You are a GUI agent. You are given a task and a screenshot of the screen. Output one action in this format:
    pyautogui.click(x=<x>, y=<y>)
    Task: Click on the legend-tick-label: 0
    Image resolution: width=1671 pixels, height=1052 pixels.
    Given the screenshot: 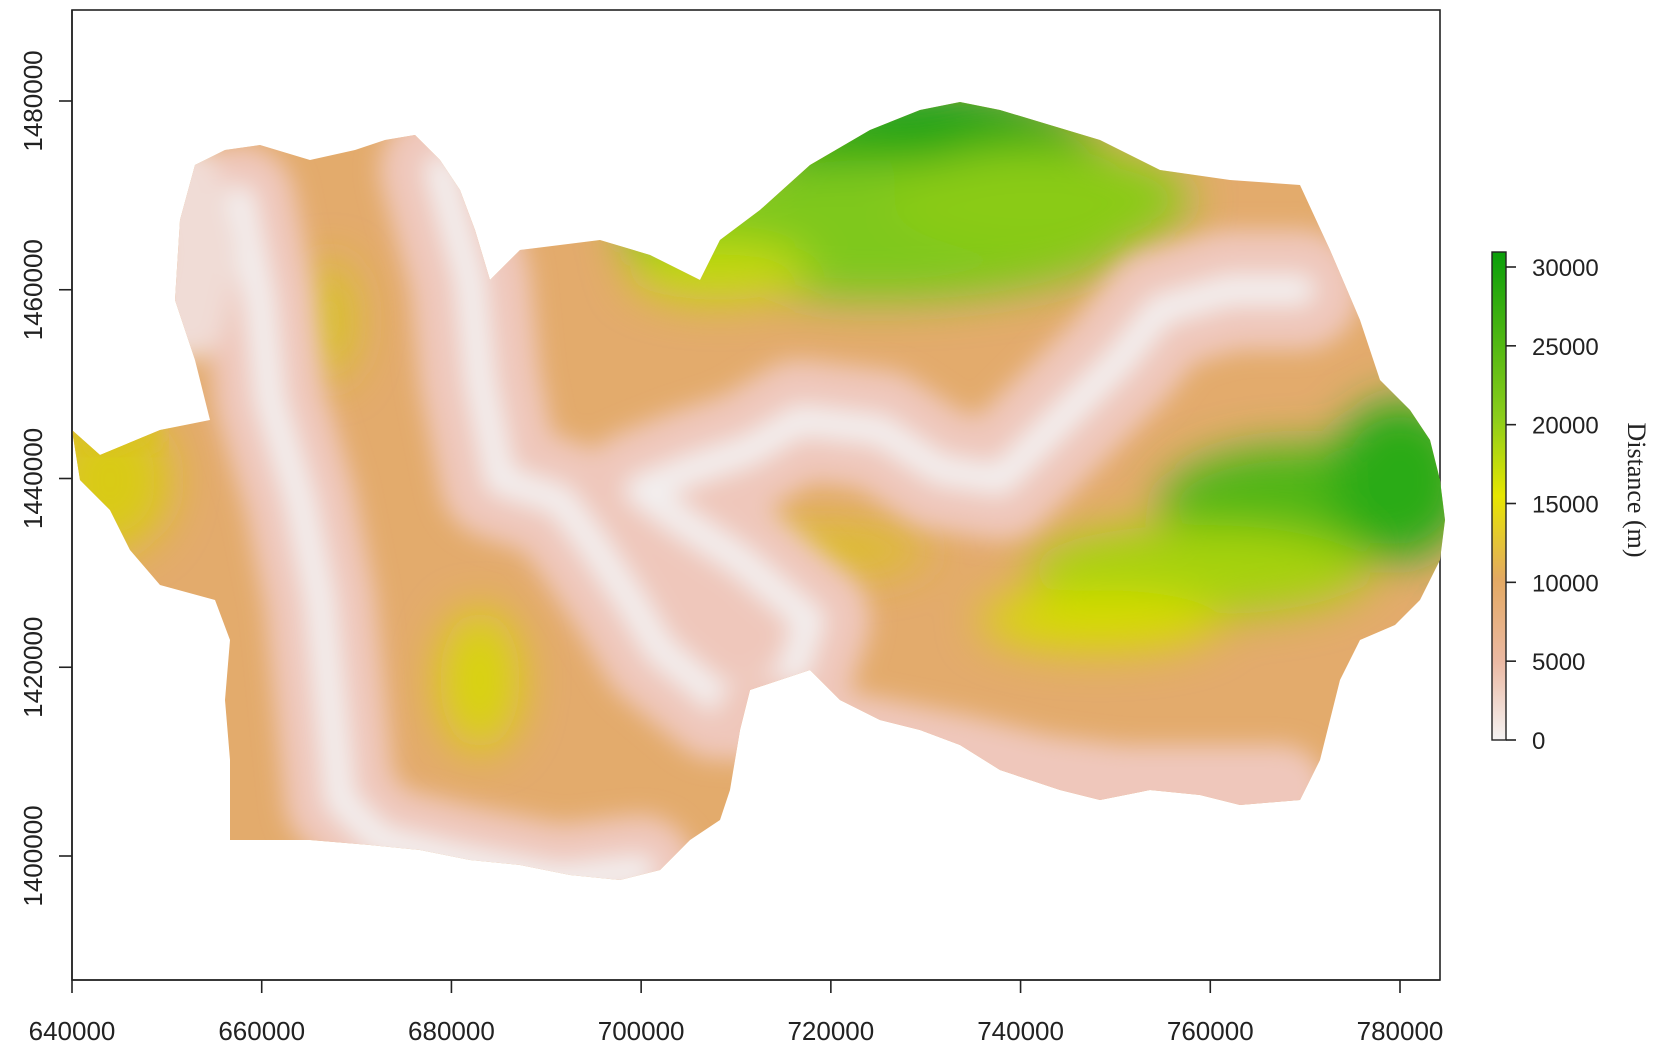 What is the action you would take?
    pyautogui.click(x=1538, y=741)
    